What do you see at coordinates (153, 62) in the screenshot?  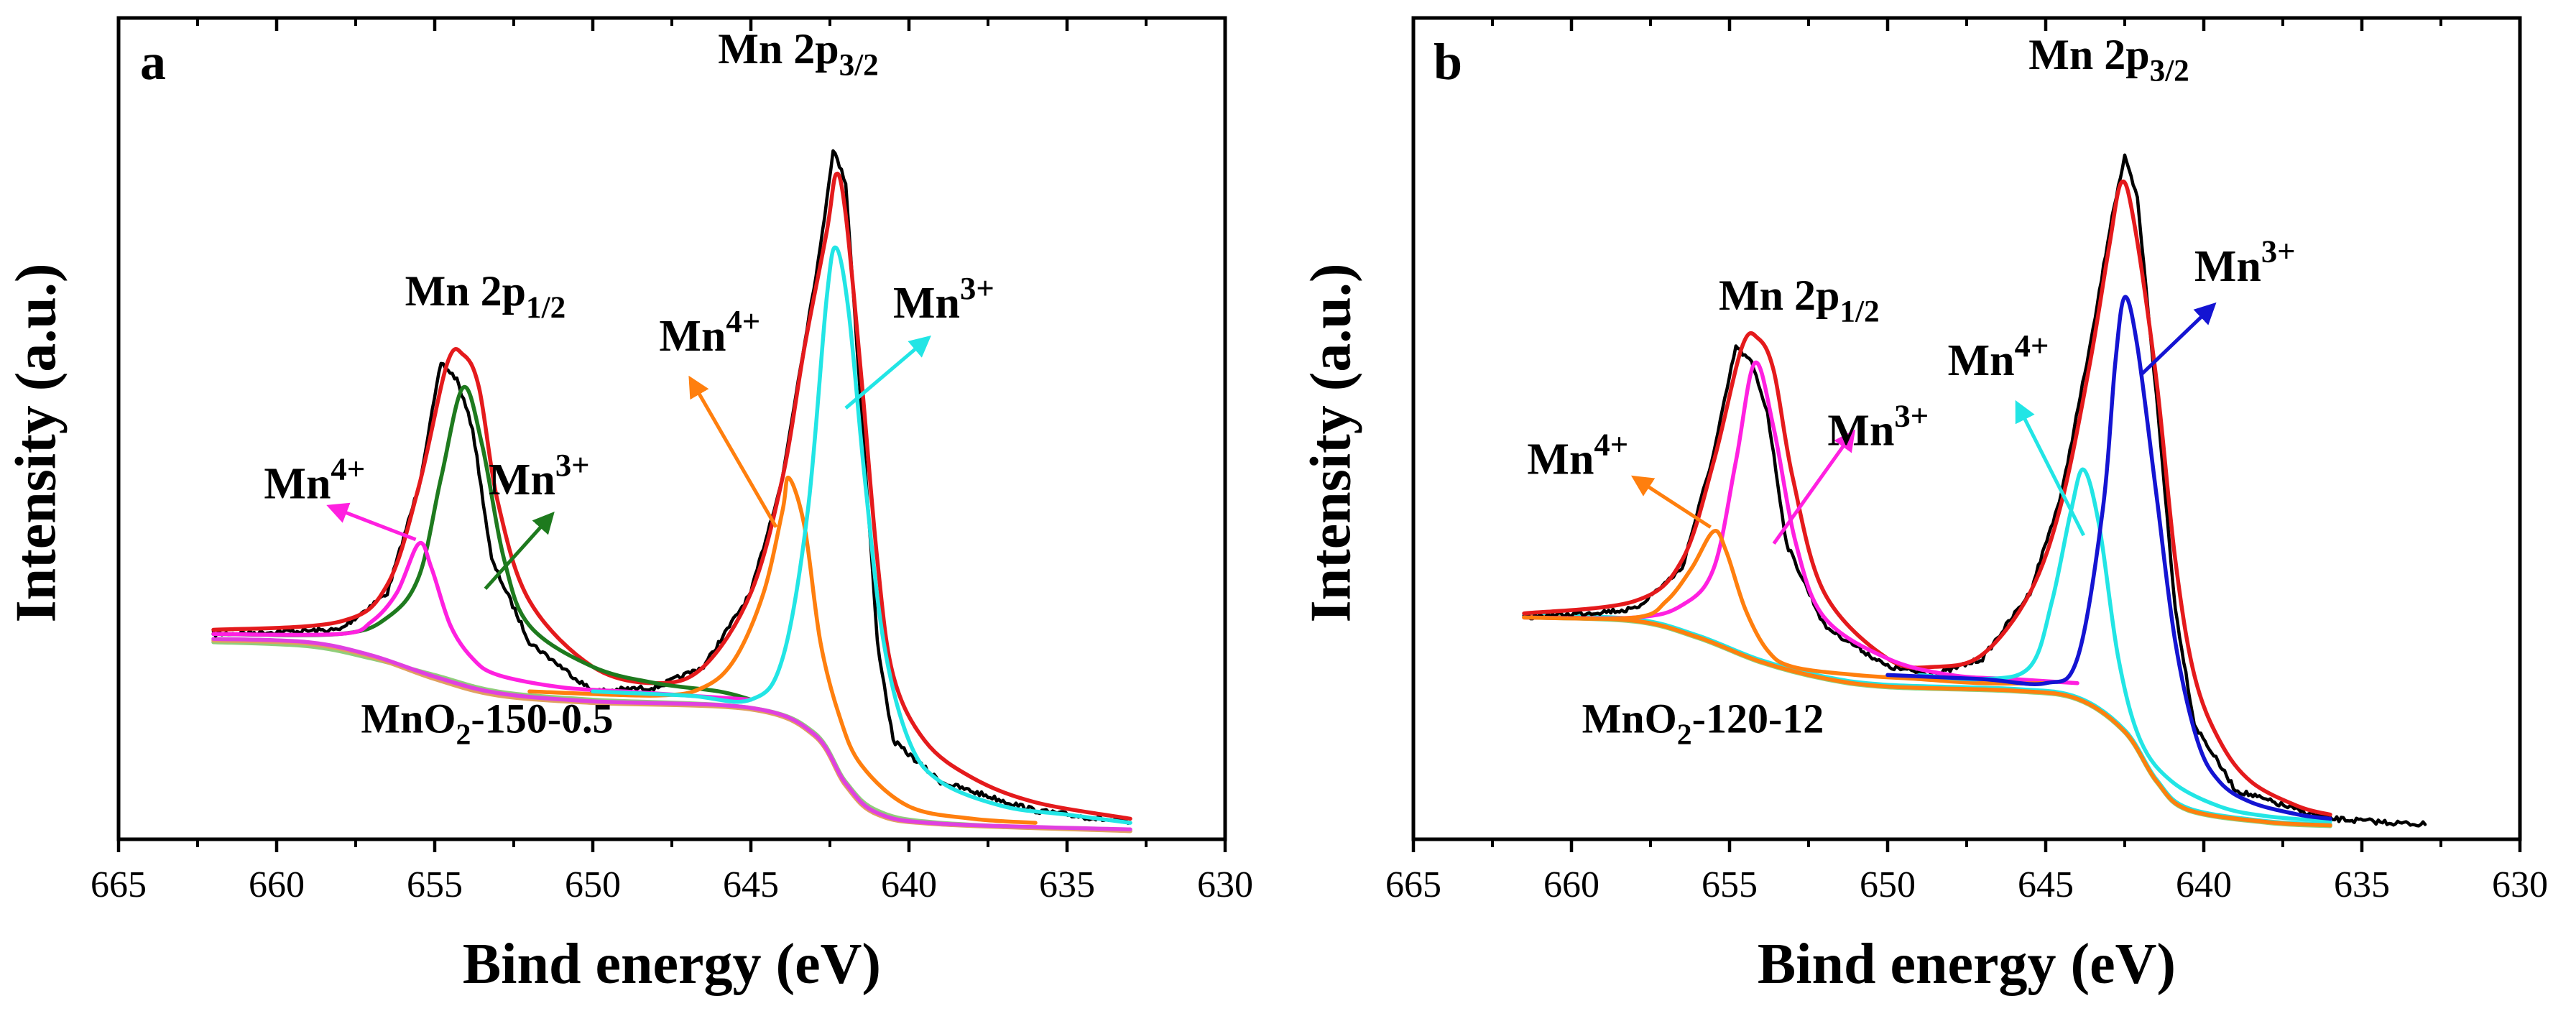 I see `panel-label: a` at bounding box center [153, 62].